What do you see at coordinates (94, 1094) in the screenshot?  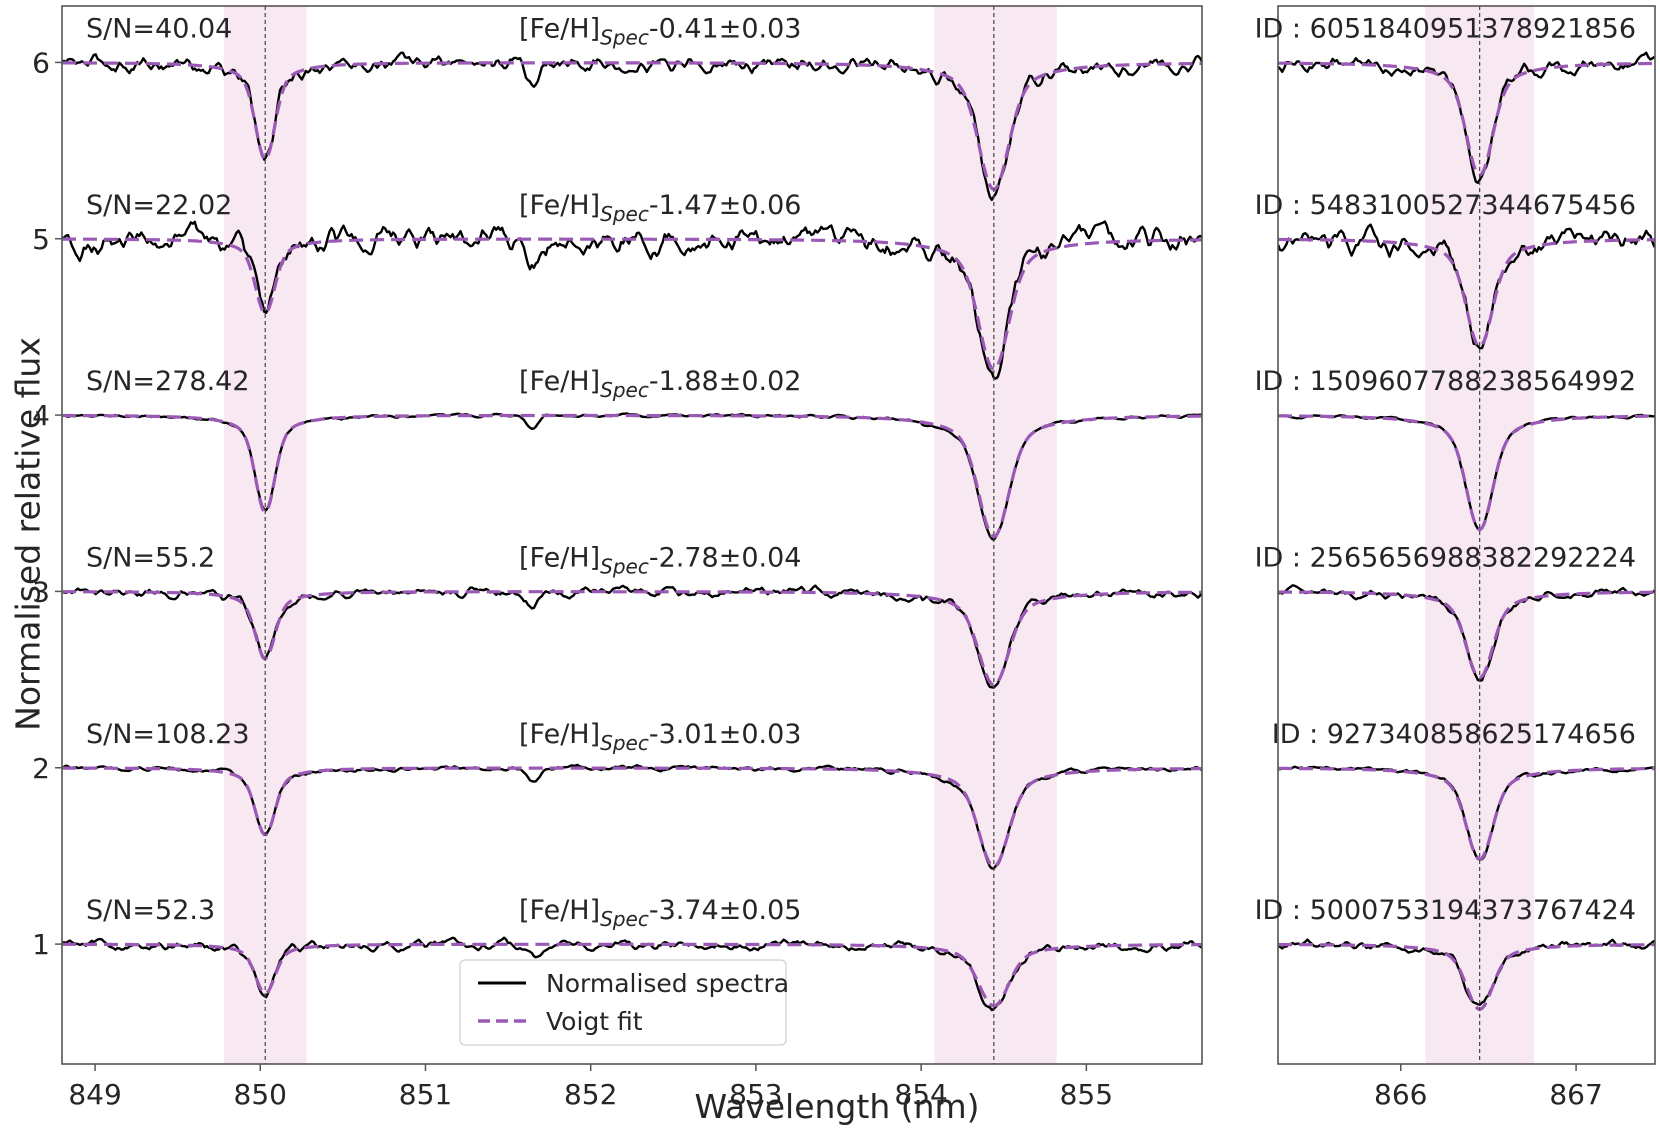 I see `x-tick-label: 849` at bounding box center [94, 1094].